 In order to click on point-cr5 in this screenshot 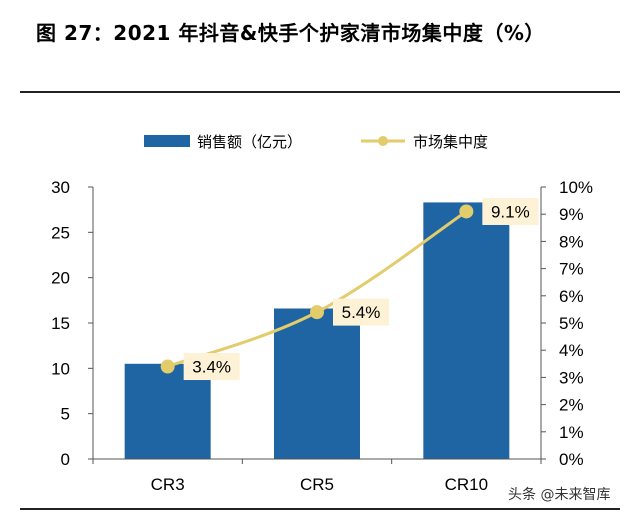, I will do `click(317, 312)`.